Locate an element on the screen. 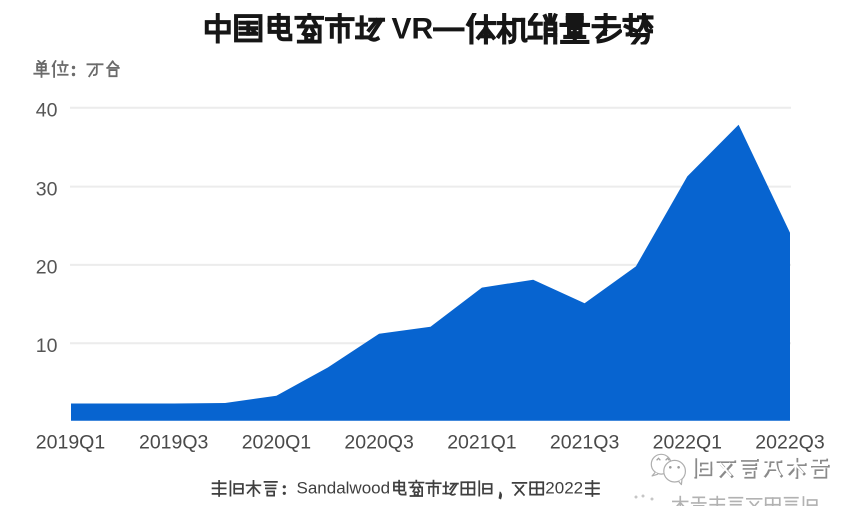  svg-text: 2021Q1 is located at coordinates (481, 443).